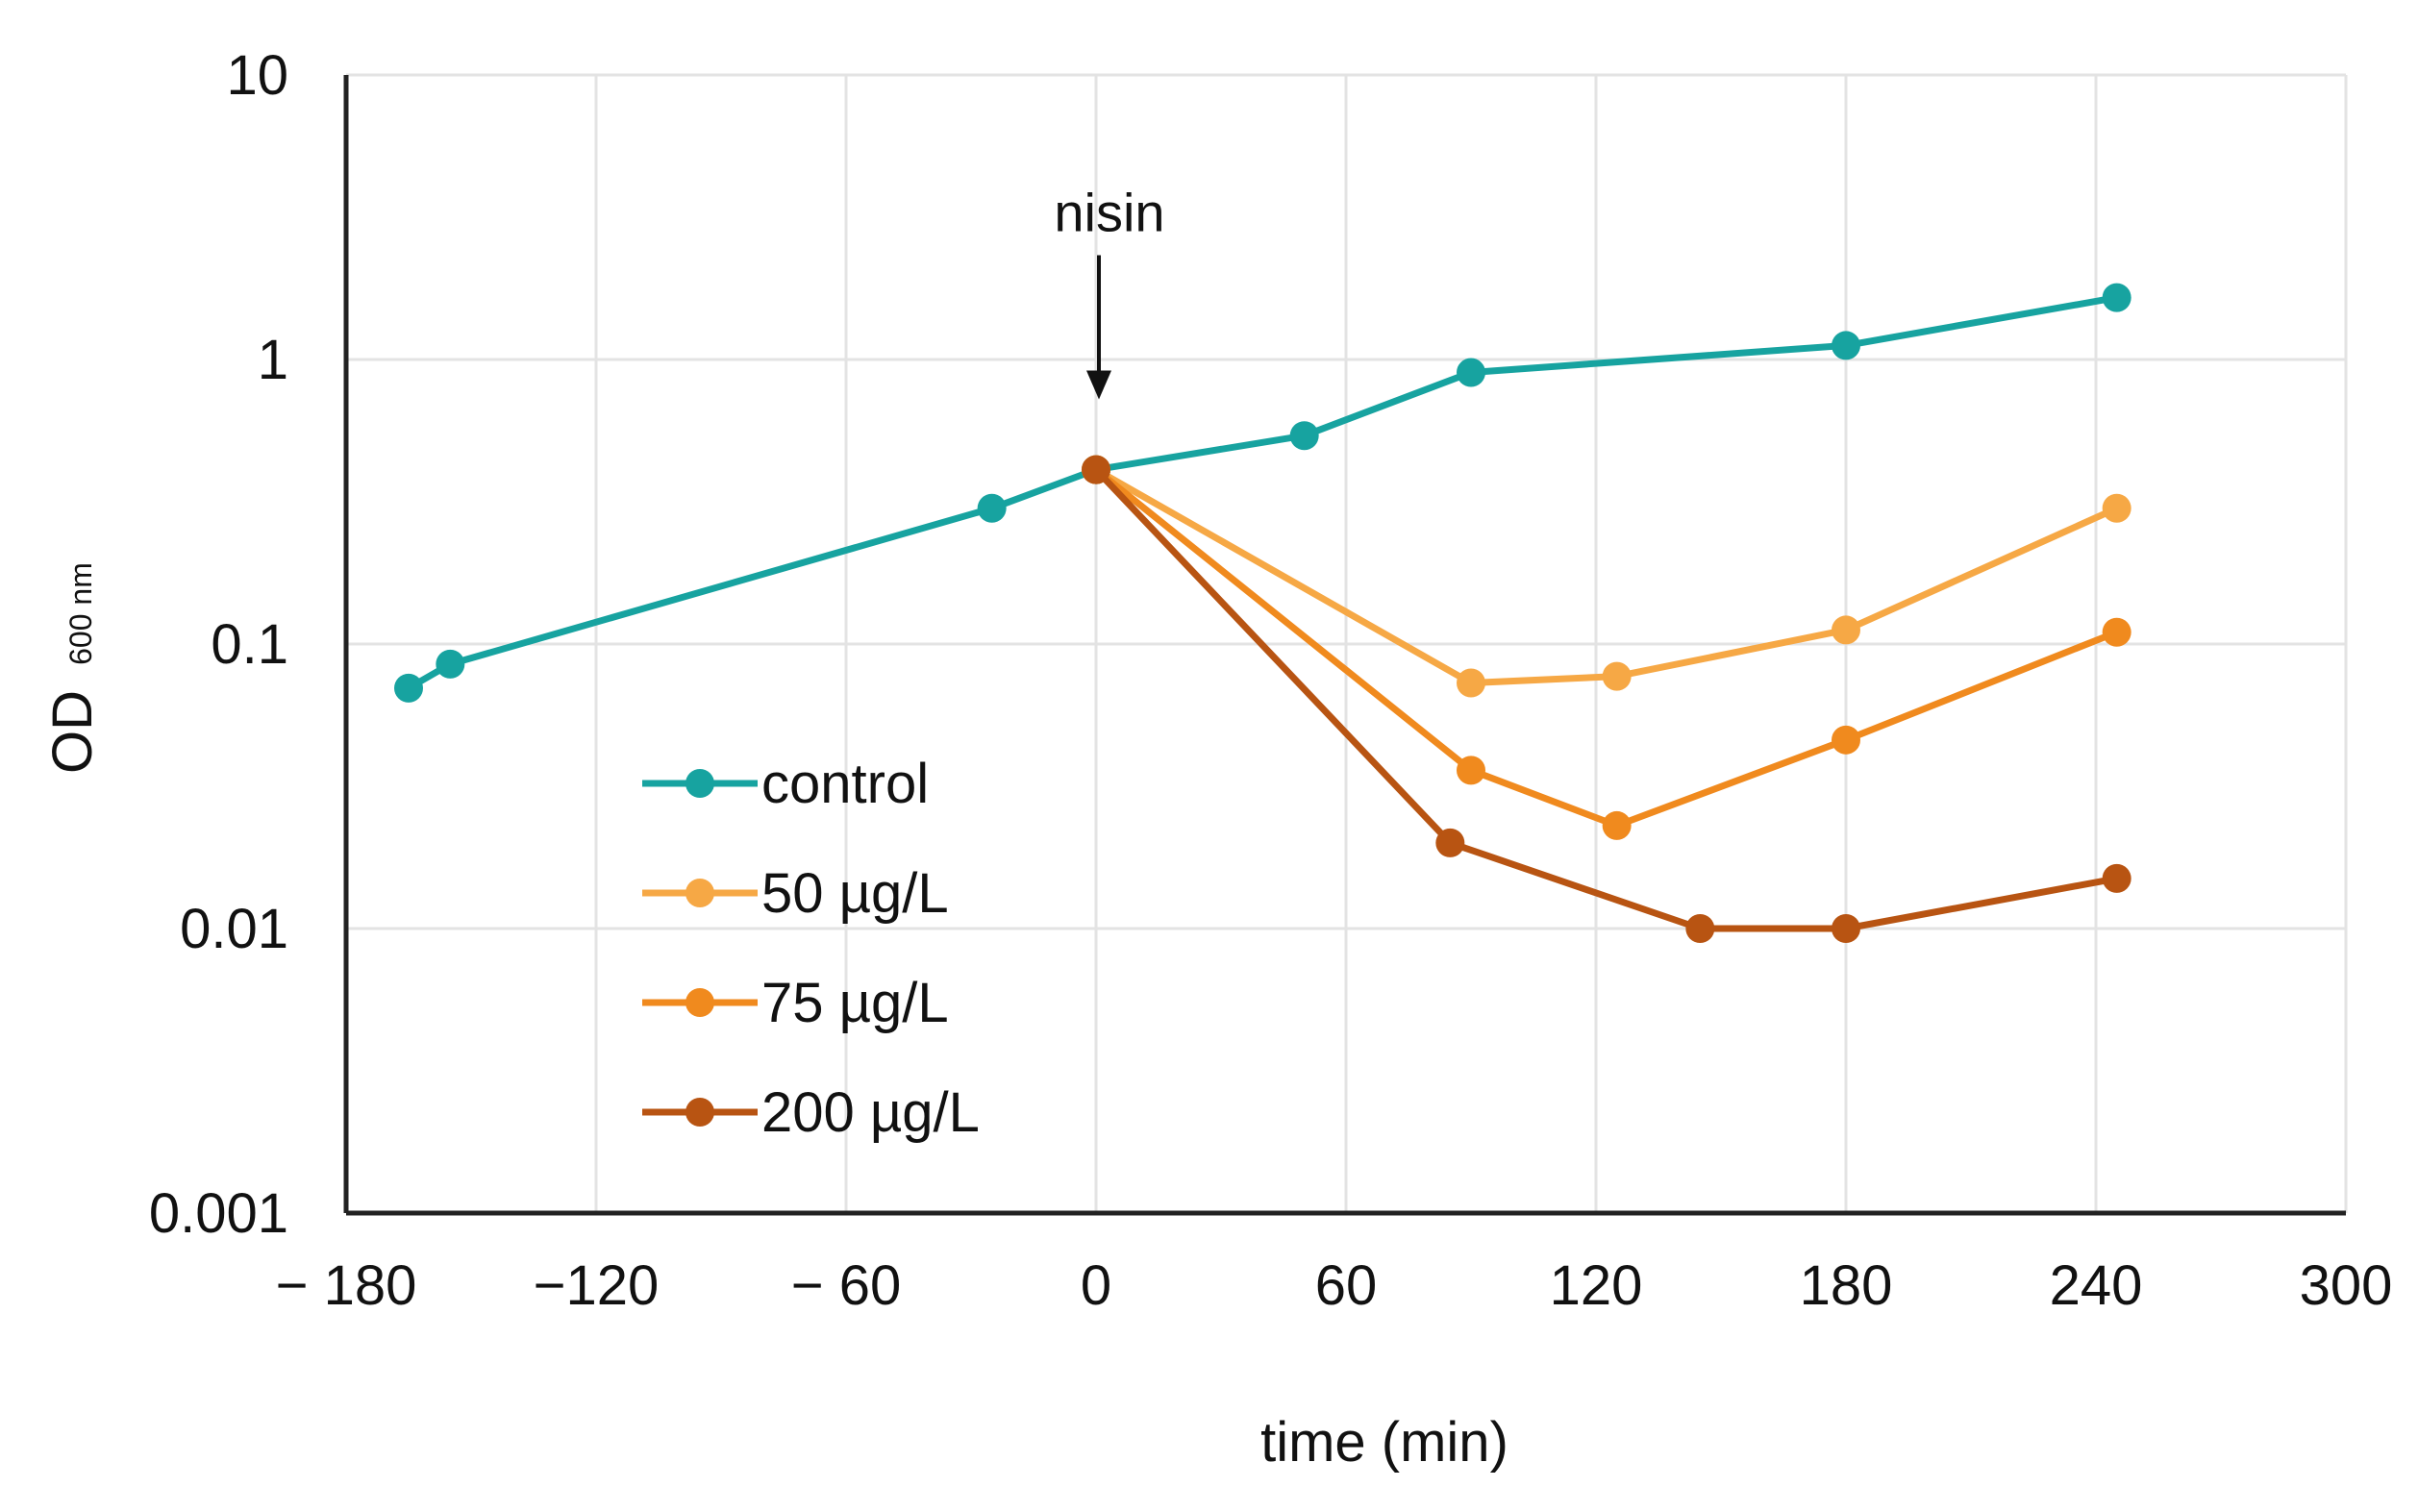  What do you see at coordinates (72, 732) in the screenshot?
I see `y-axis-title-main: OD` at bounding box center [72, 732].